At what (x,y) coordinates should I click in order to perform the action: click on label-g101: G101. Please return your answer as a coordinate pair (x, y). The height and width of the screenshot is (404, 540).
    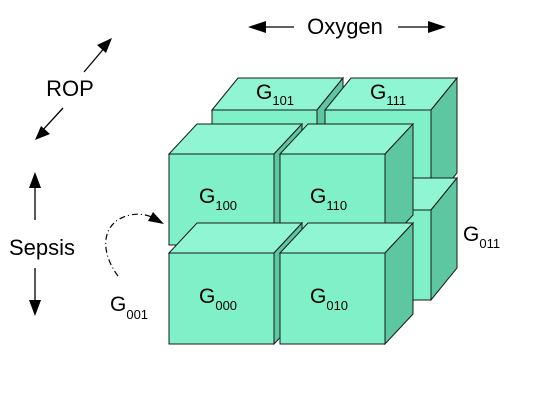
    Looking at the image, I should click on (275, 94).